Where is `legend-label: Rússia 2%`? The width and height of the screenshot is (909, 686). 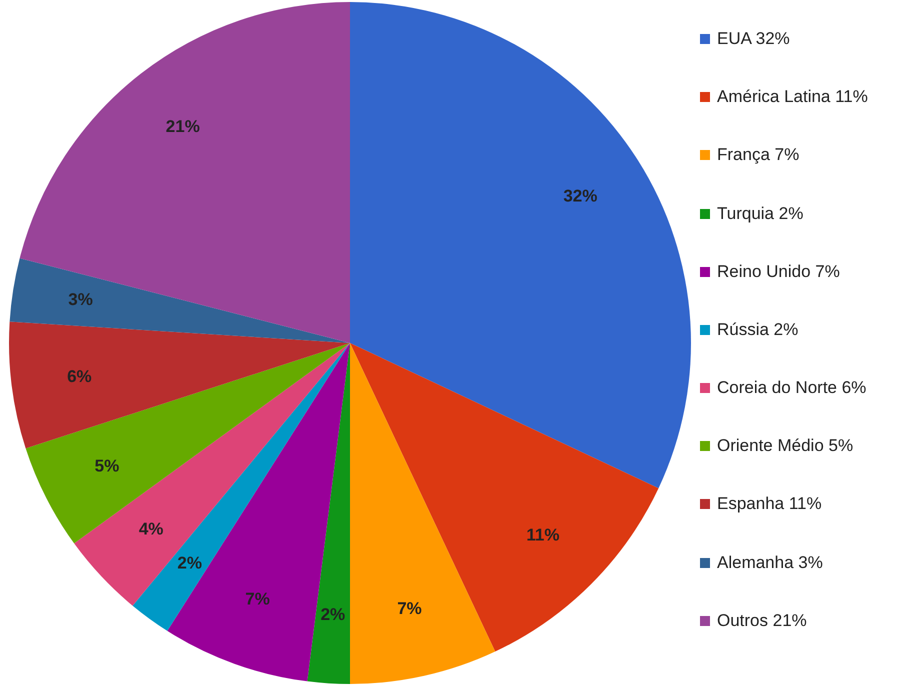
legend-label: Rússia 2% is located at coordinates (758, 330).